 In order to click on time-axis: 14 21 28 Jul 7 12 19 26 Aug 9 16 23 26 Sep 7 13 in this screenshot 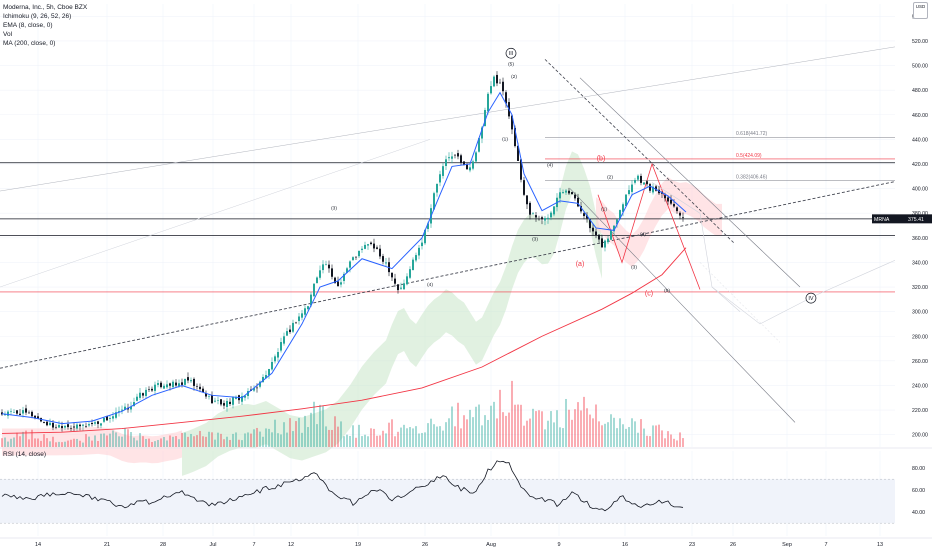, I will do `click(466, 542)`.